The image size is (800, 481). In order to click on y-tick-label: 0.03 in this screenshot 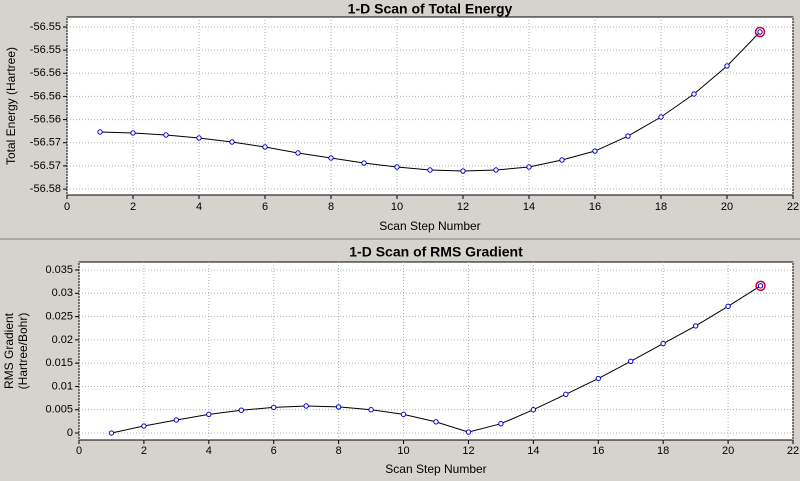, I will do `click(62, 293)`.